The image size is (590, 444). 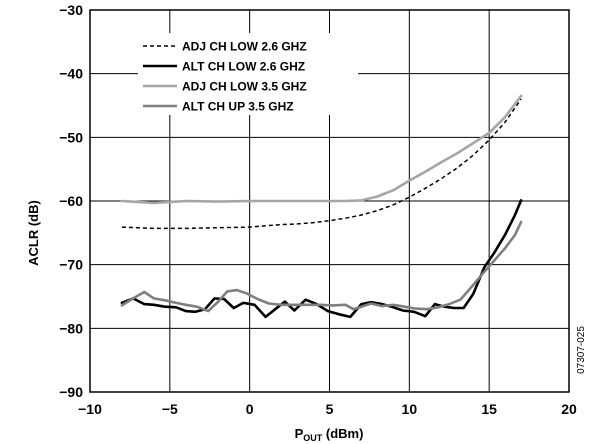 I want to click on series-line, so click(x=321, y=266).